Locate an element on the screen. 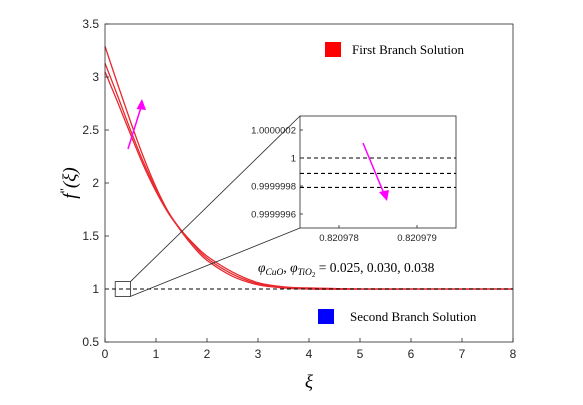  inset-y-tick-label: 0.9999998 is located at coordinates (273, 187).